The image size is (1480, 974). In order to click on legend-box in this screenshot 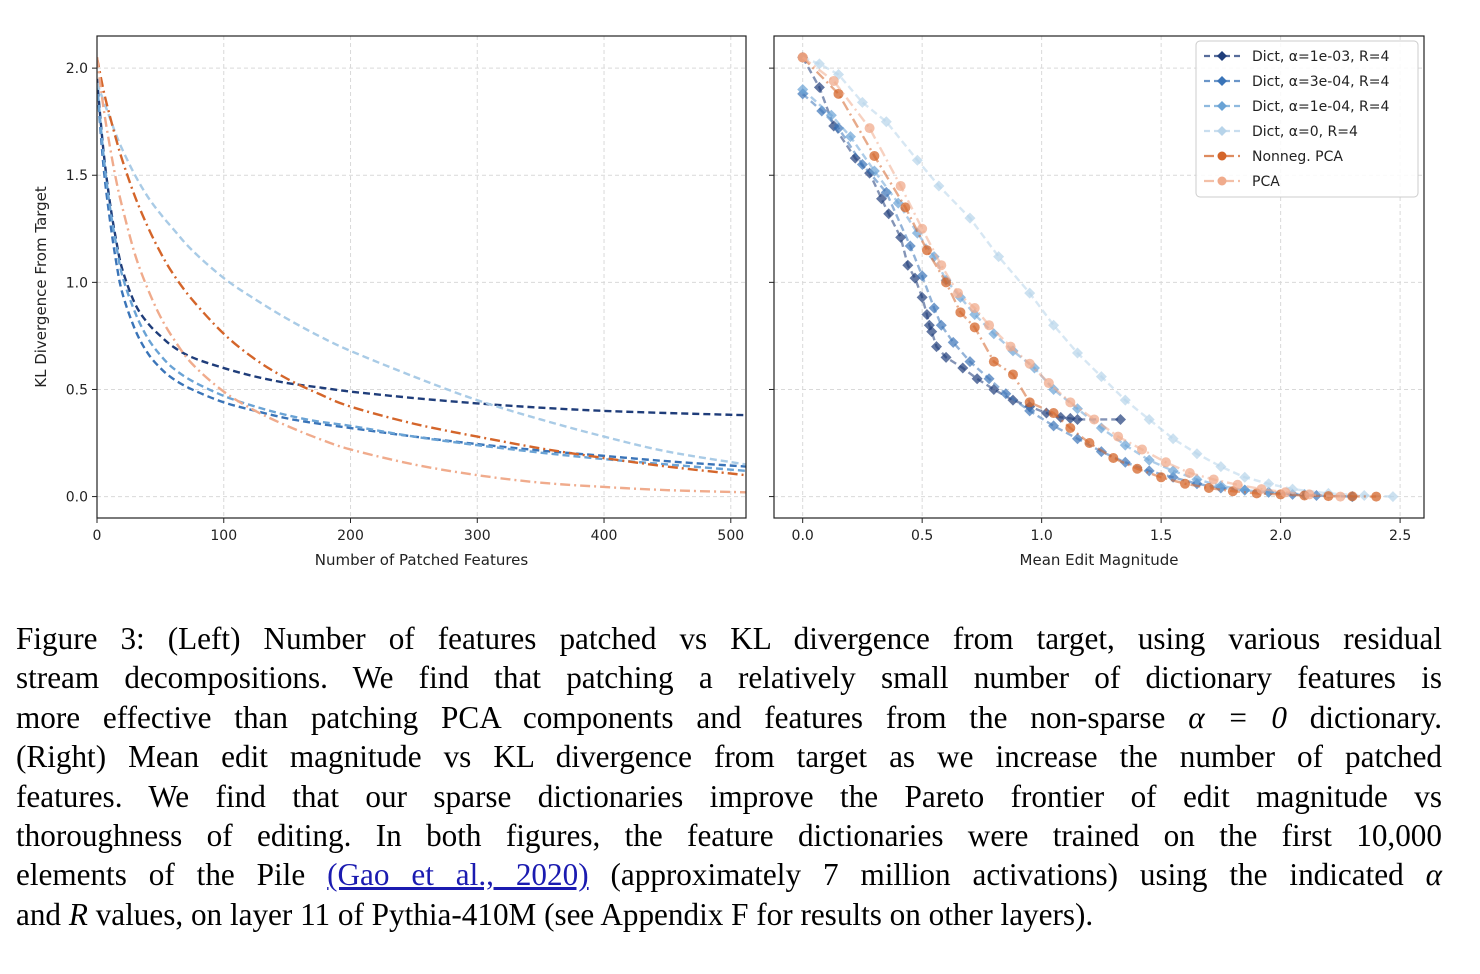, I will do `click(1307, 119)`.